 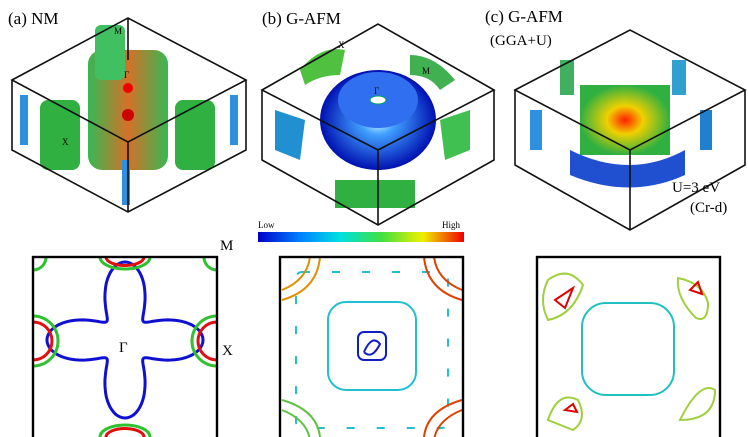 I want to click on contour, so click(x=125, y=340).